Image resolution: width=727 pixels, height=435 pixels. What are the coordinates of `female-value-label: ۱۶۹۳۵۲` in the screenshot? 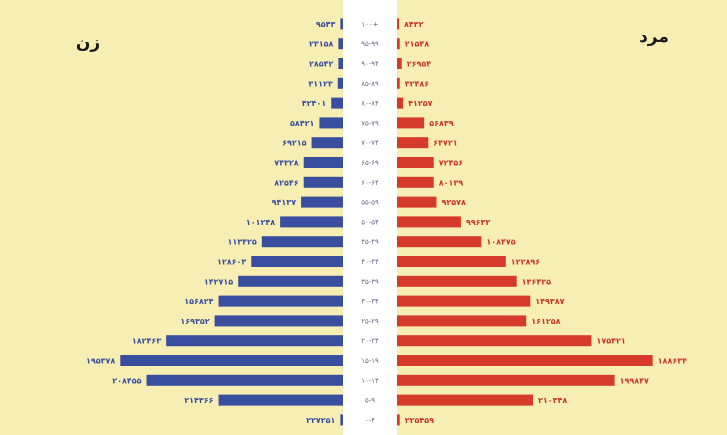 It's located at (194, 321).